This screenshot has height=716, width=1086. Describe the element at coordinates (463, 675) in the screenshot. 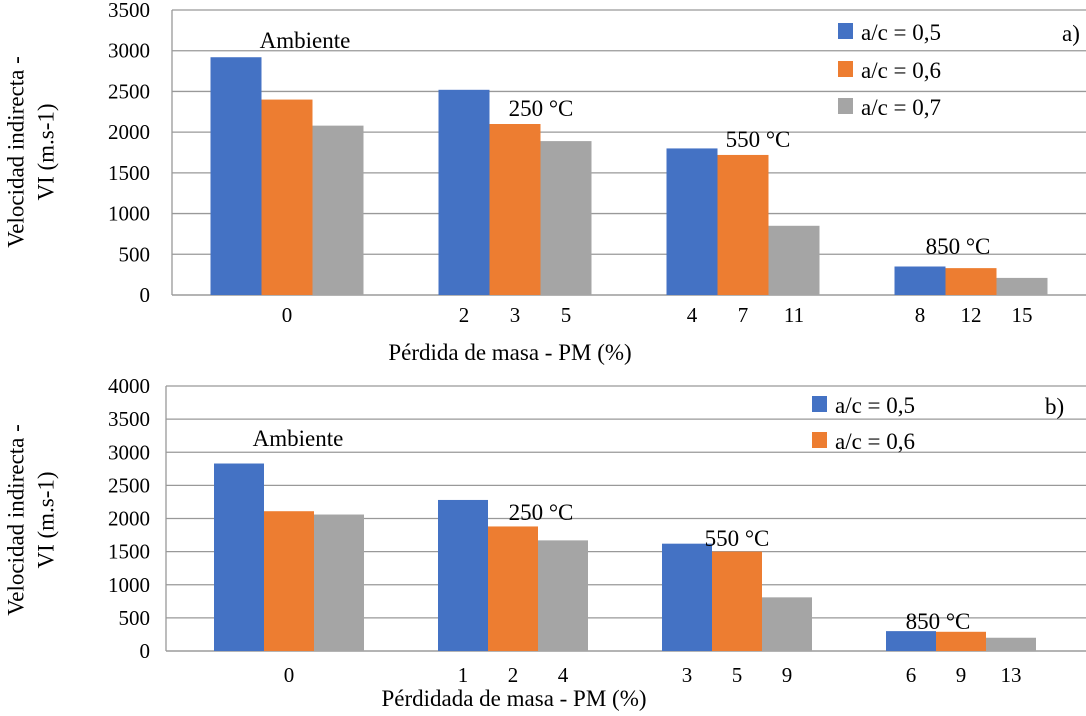

I see `x-tick-label: 1` at that location.